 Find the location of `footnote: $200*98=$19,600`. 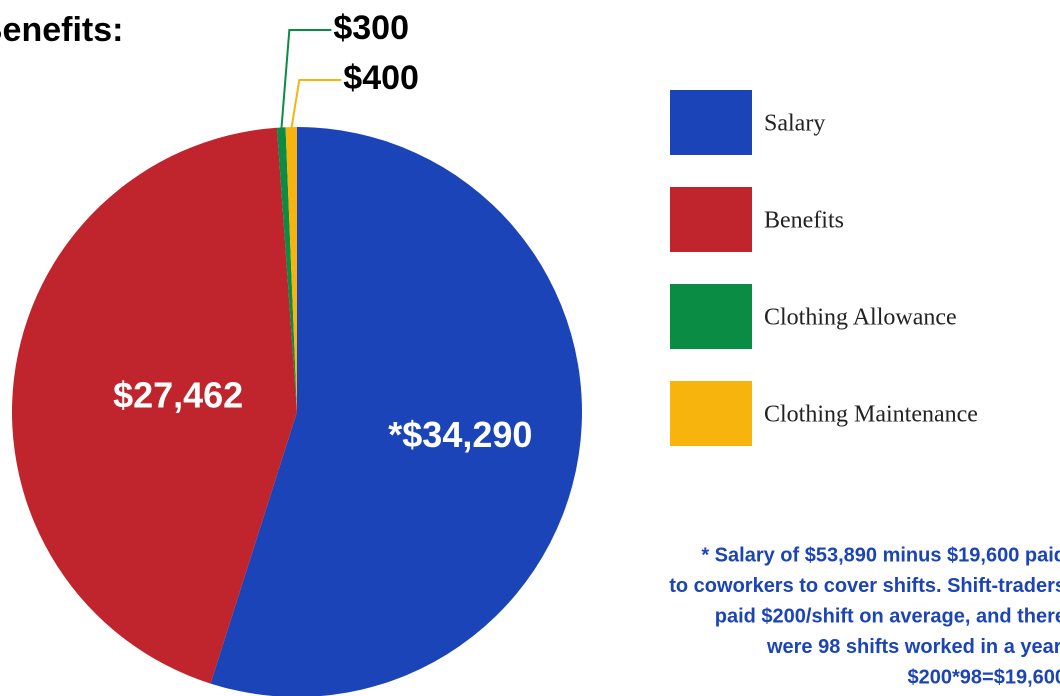

footnote: $200*98=$19,600 is located at coordinates (984, 677).